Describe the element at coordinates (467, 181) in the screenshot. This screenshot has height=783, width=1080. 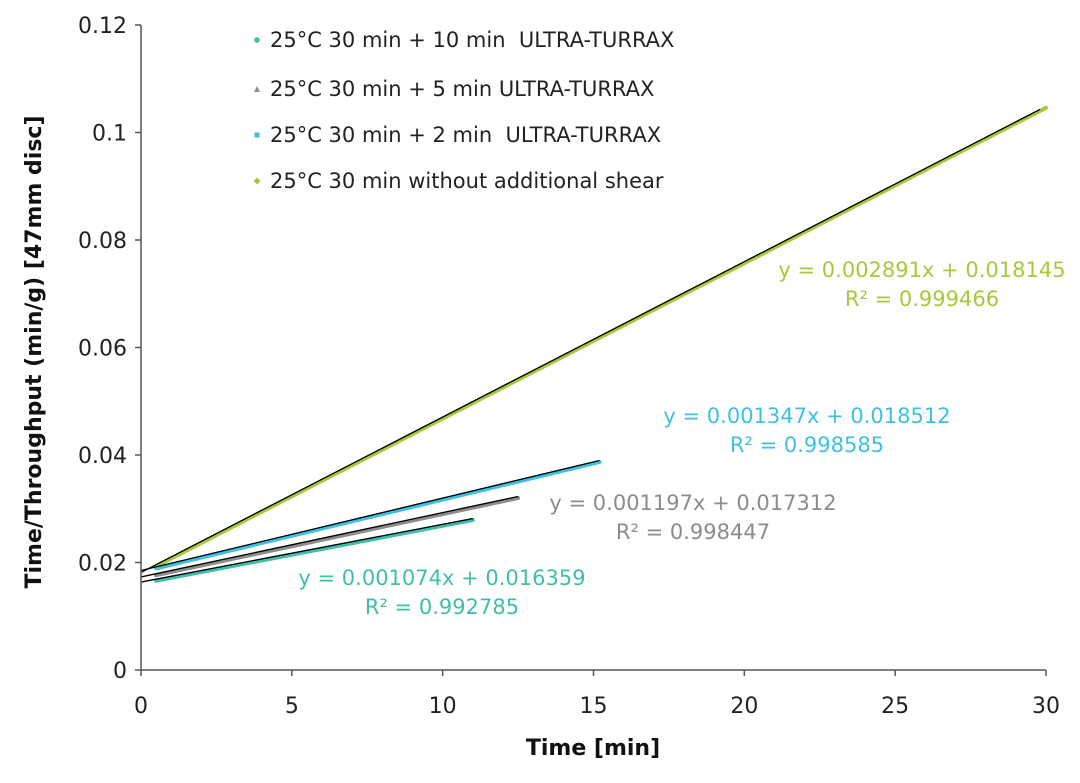
I see `legend-label-4: 25°C 30 min without additional shear` at that location.